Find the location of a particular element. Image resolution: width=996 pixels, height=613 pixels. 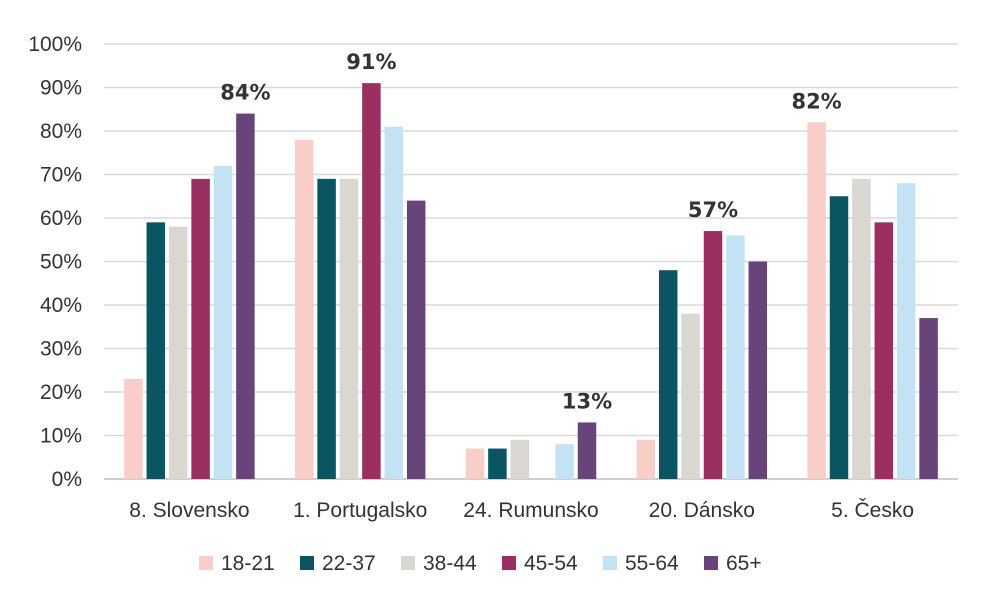

y-tick-label: 0% is located at coordinates (67, 479).